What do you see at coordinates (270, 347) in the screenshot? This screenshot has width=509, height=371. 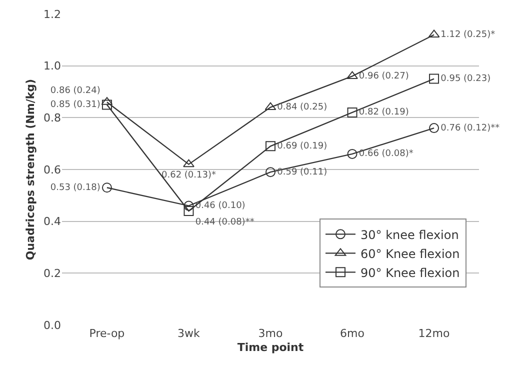 I see `x-axis-title: Time point` at bounding box center [270, 347].